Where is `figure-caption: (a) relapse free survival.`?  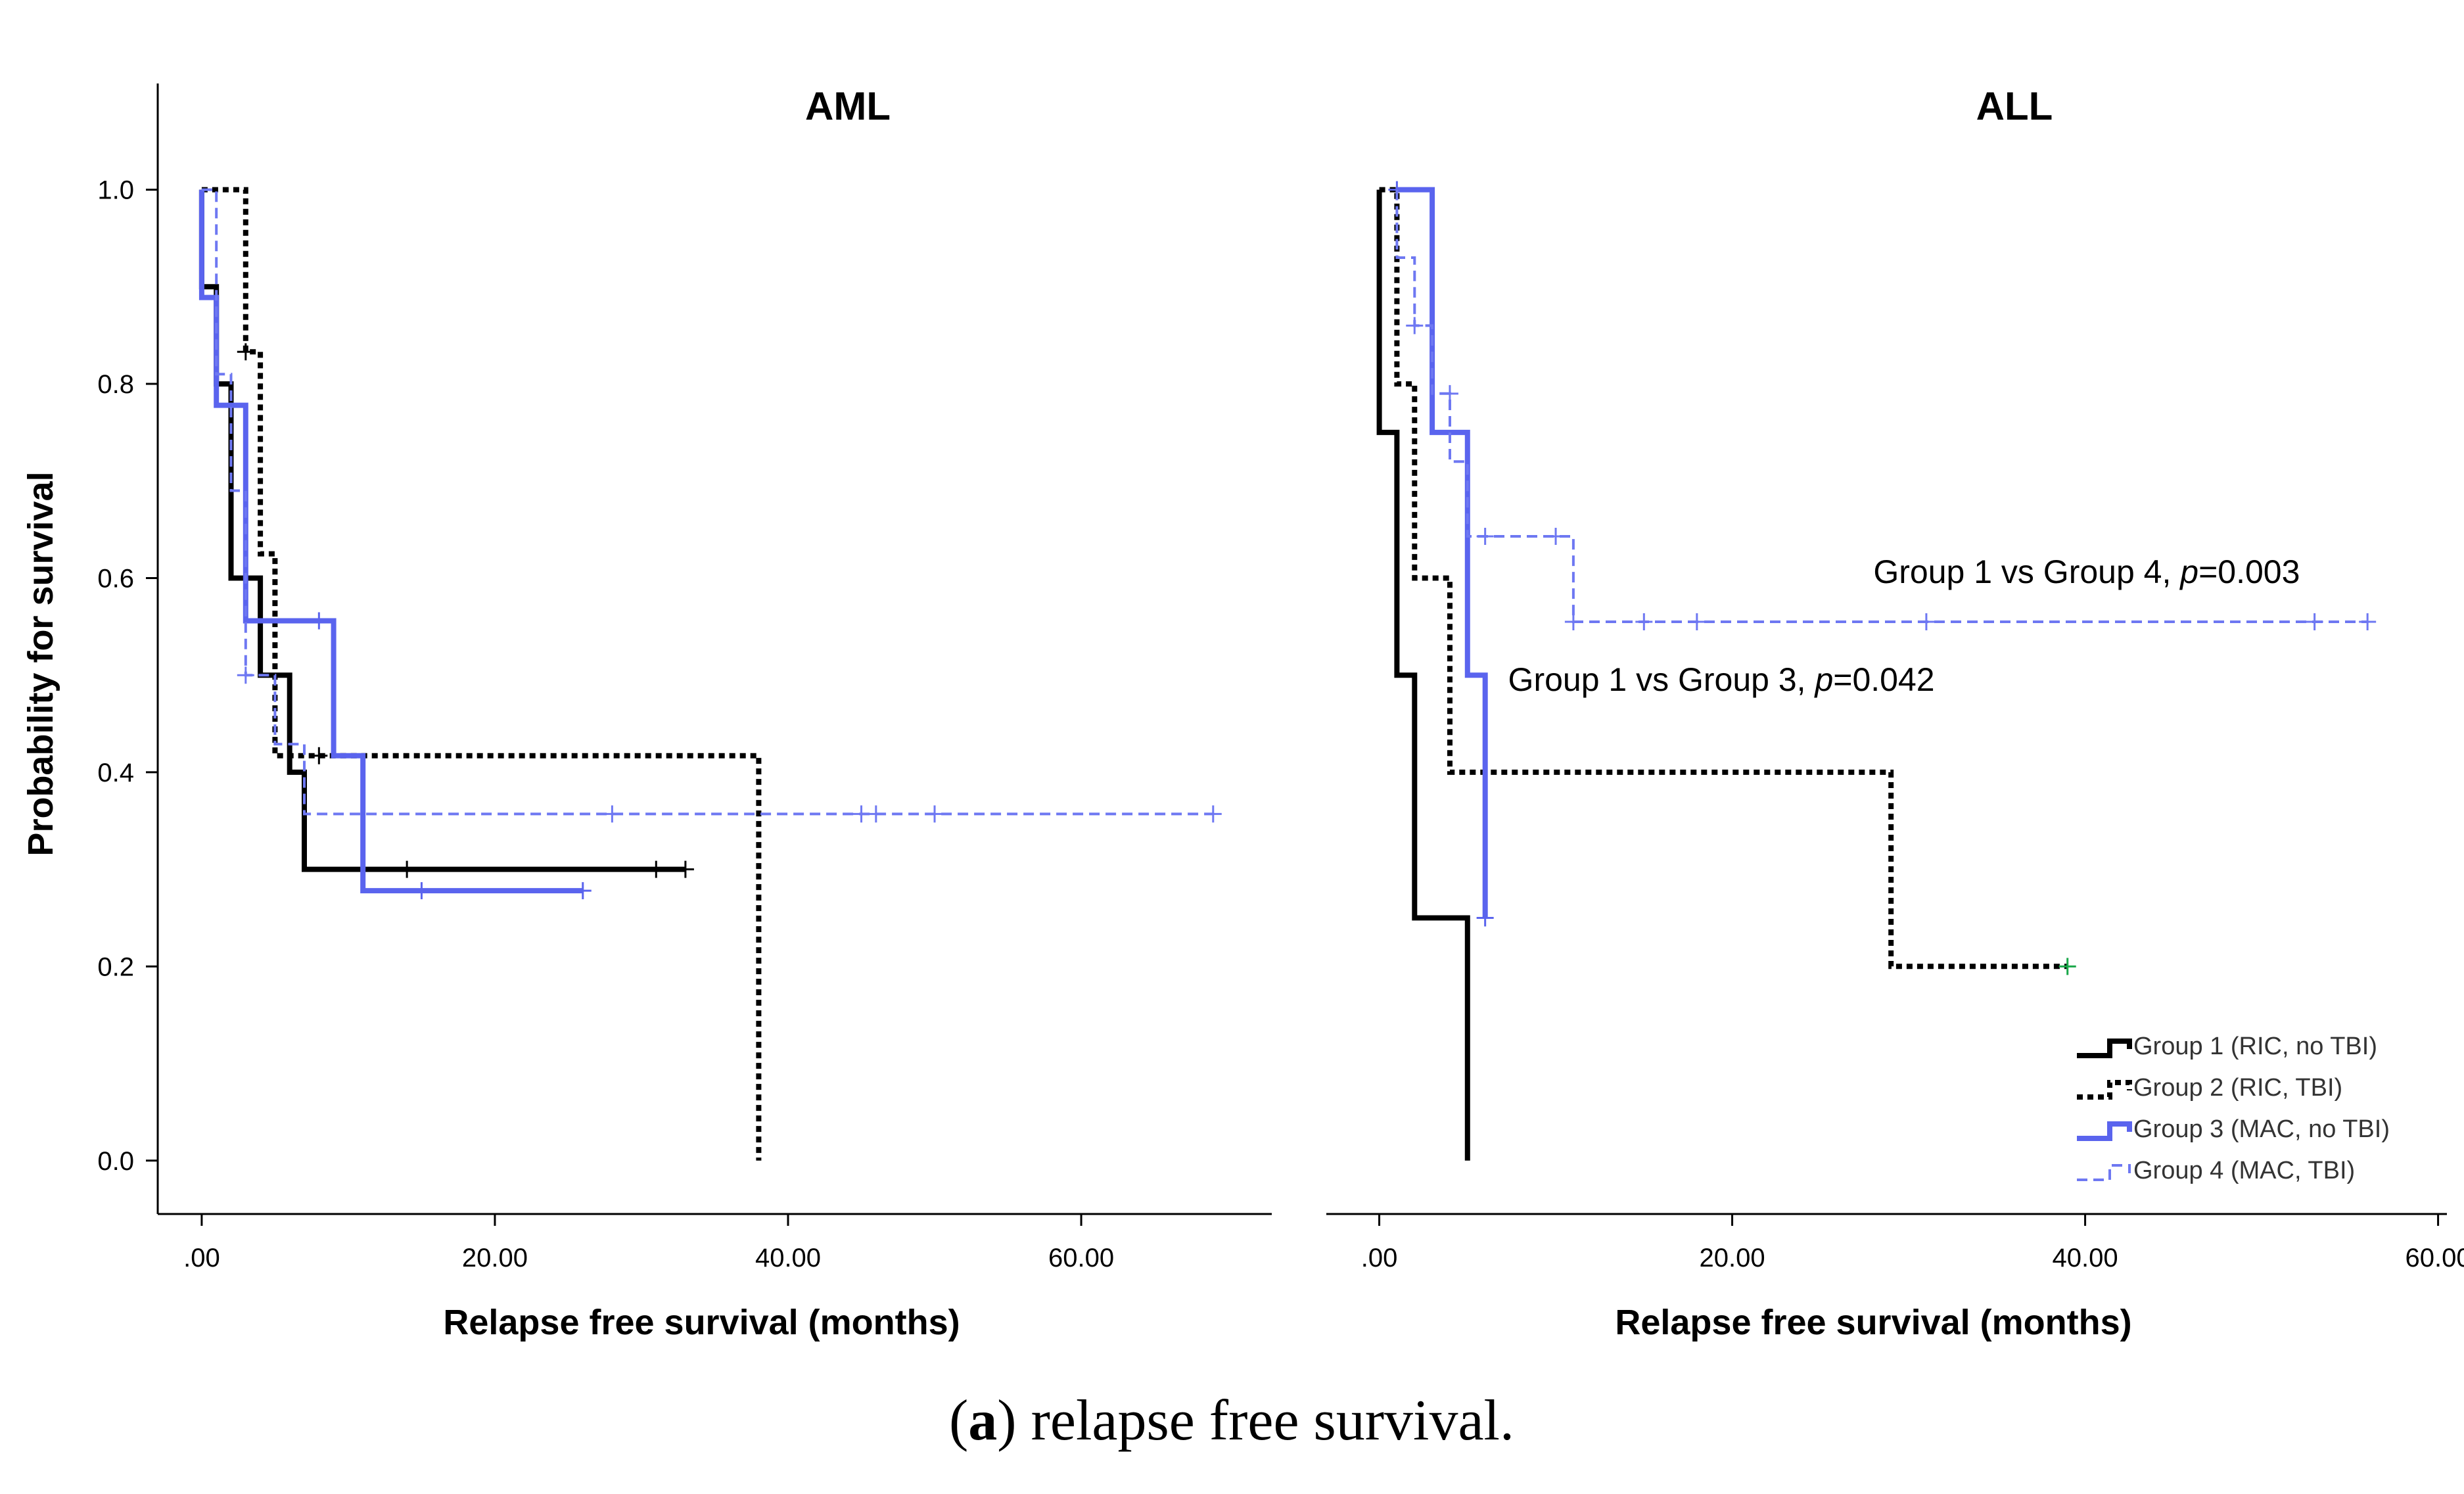
figure-caption: (a) relapse free survival. is located at coordinates (1231, 1421).